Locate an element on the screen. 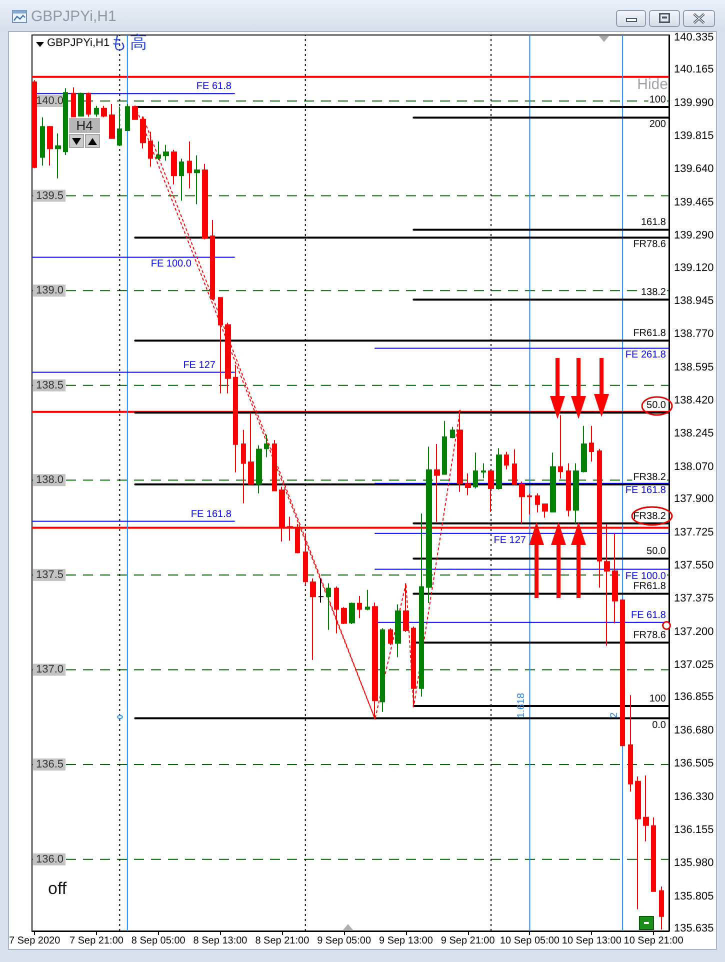 This screenshot has width=725, height=962. y-tick-label: 135.805 is located at coordinates (694, 896).